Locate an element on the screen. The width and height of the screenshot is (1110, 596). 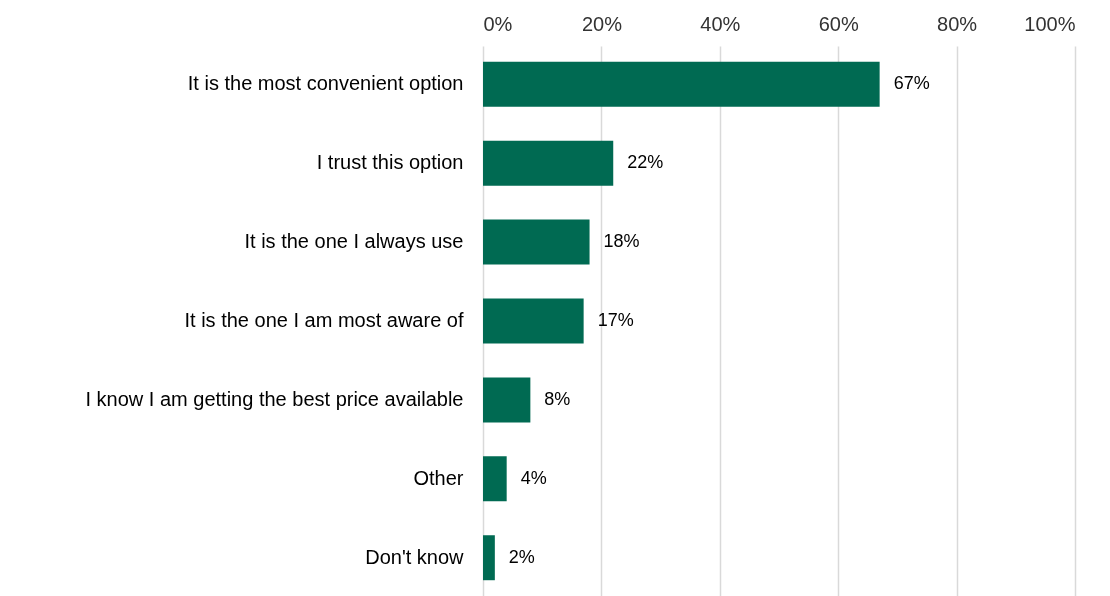
data-label: 17% is located at coordinates (615, 320).